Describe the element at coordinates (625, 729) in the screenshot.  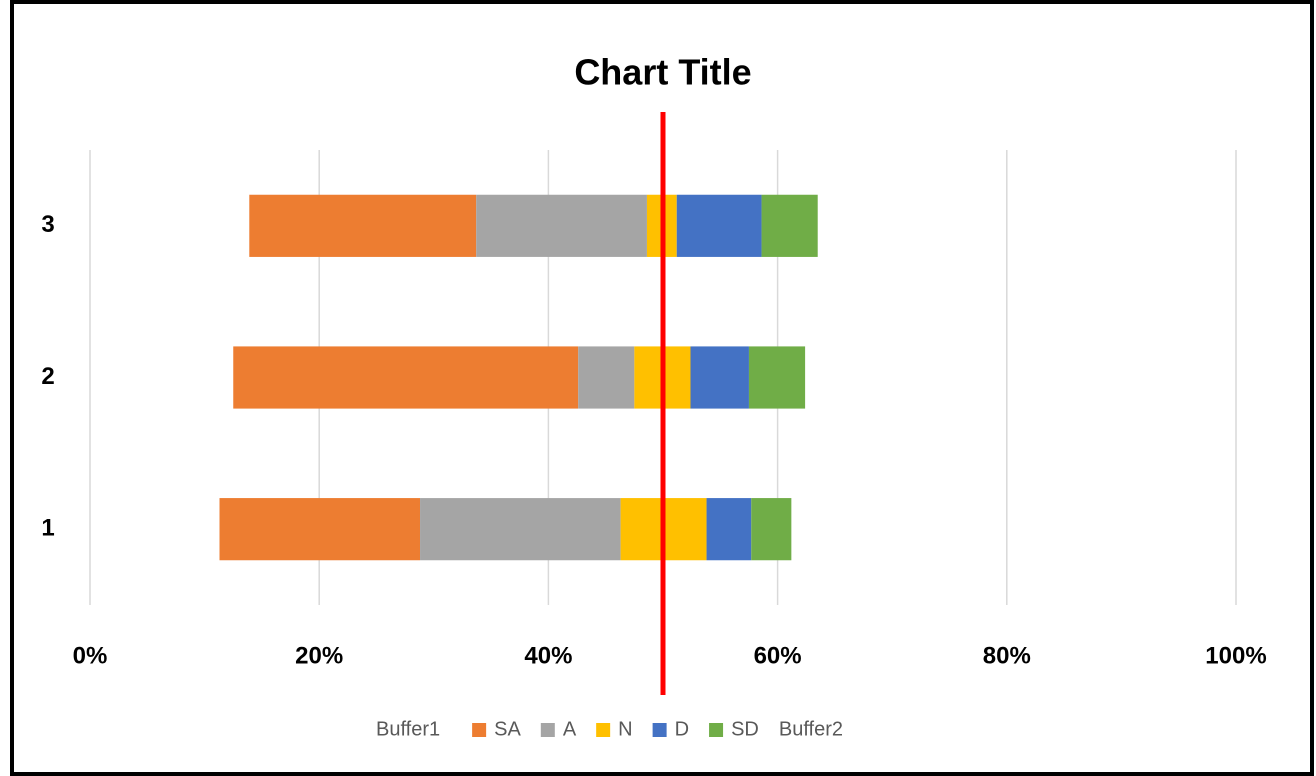
I see `legend-label: N` at that location.